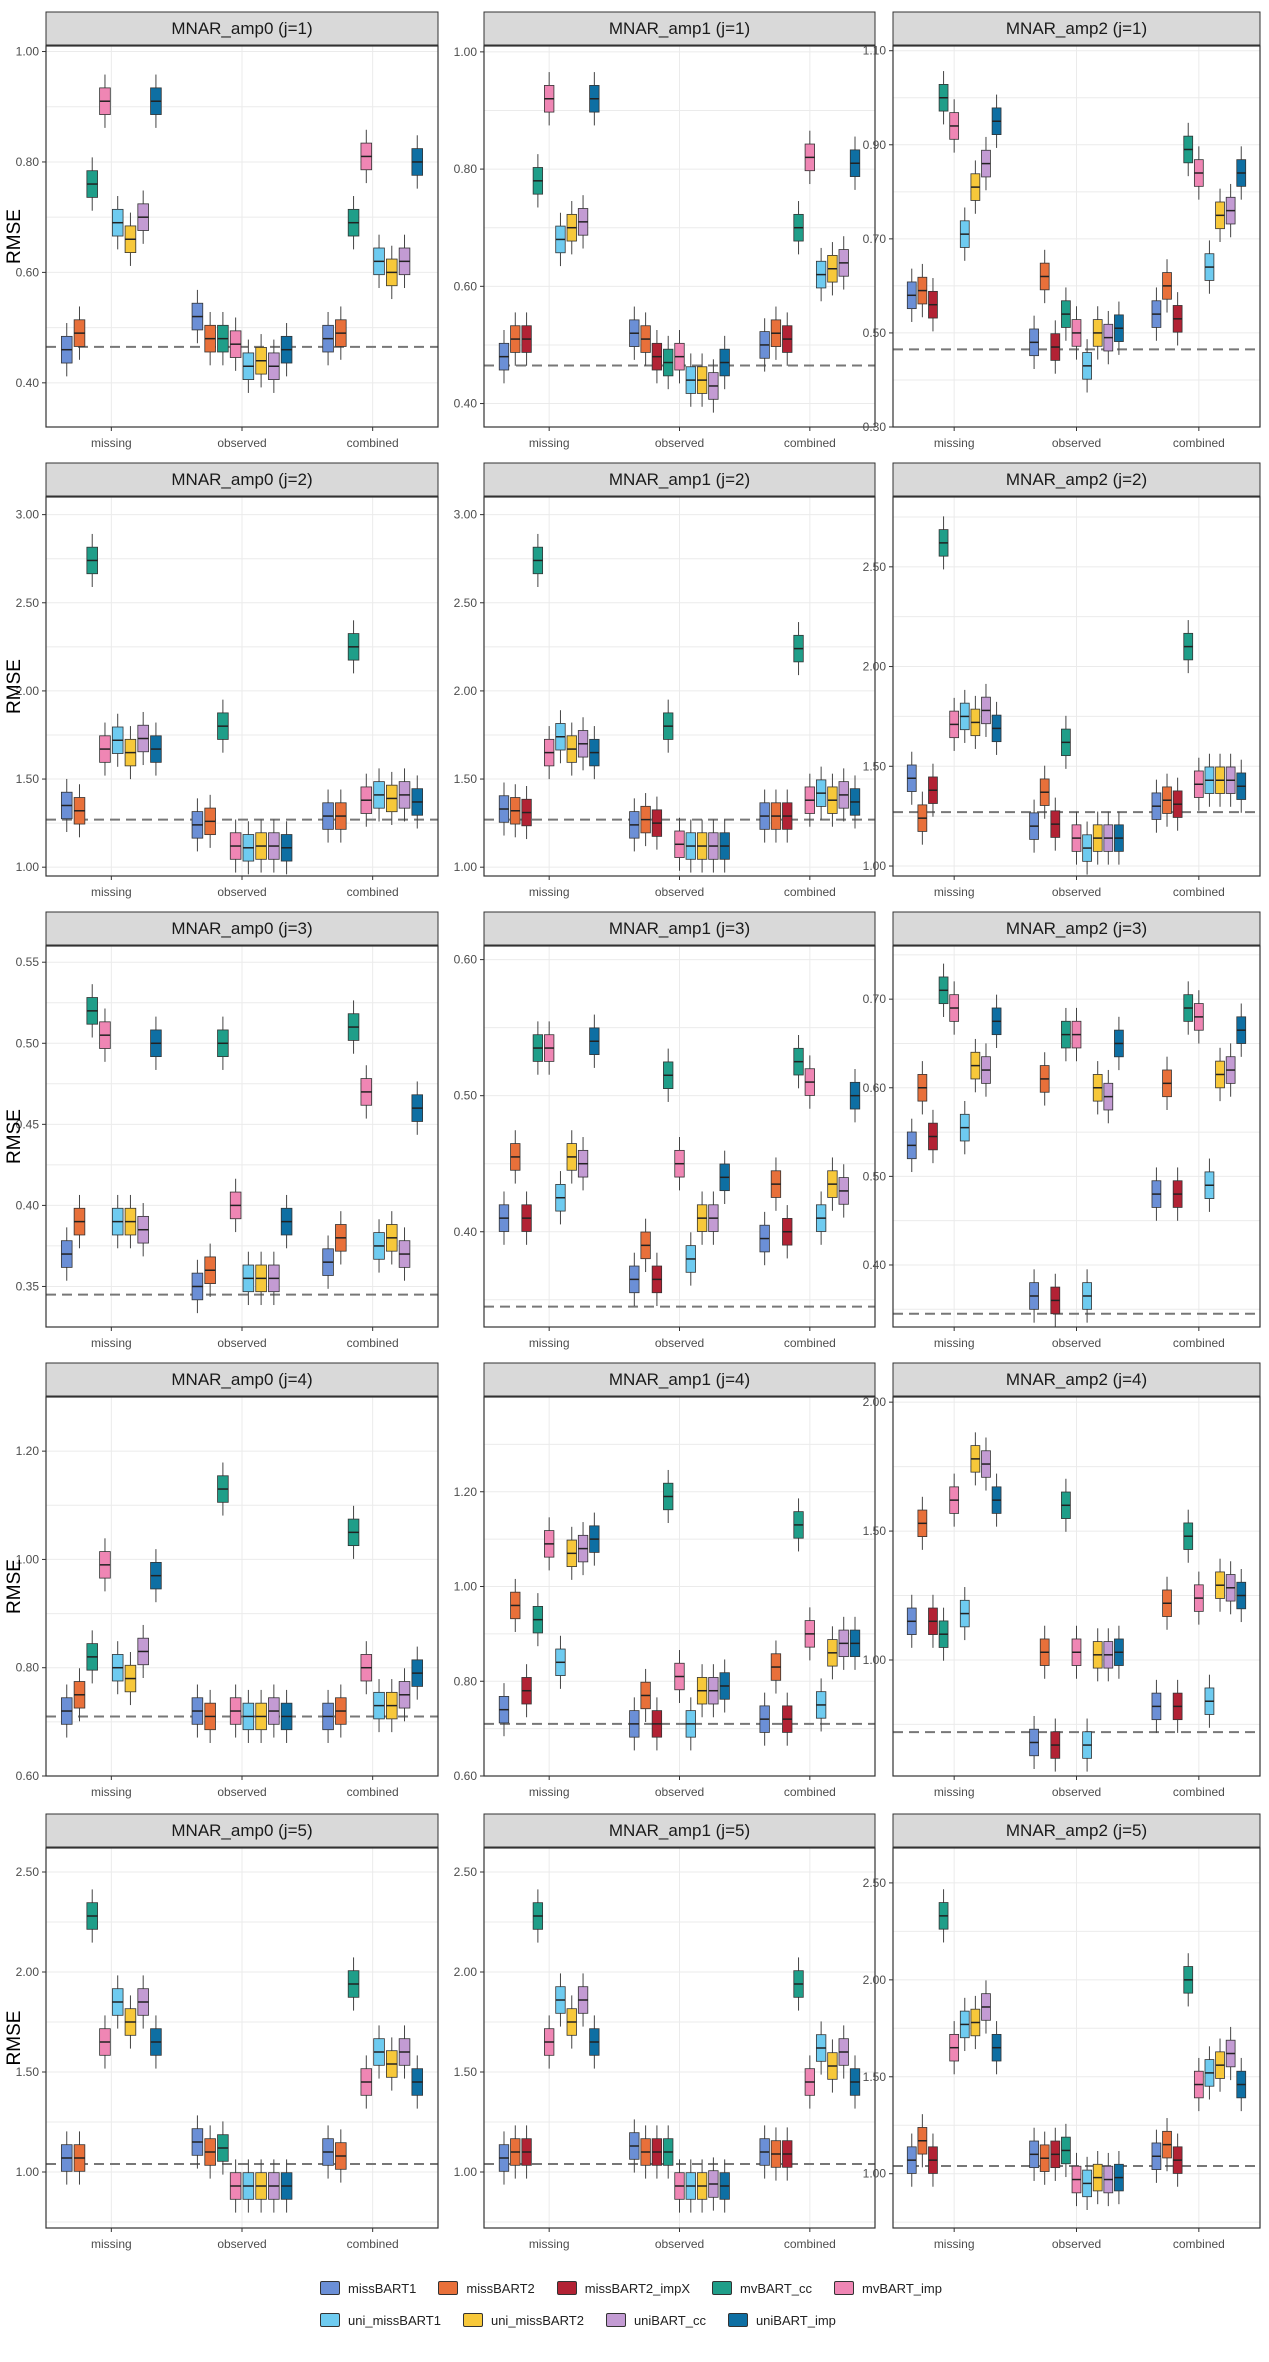 The image size is (1269, 2362). I want to click on panel-title: MNAR_amp1 (j=2), so click(679, 479).